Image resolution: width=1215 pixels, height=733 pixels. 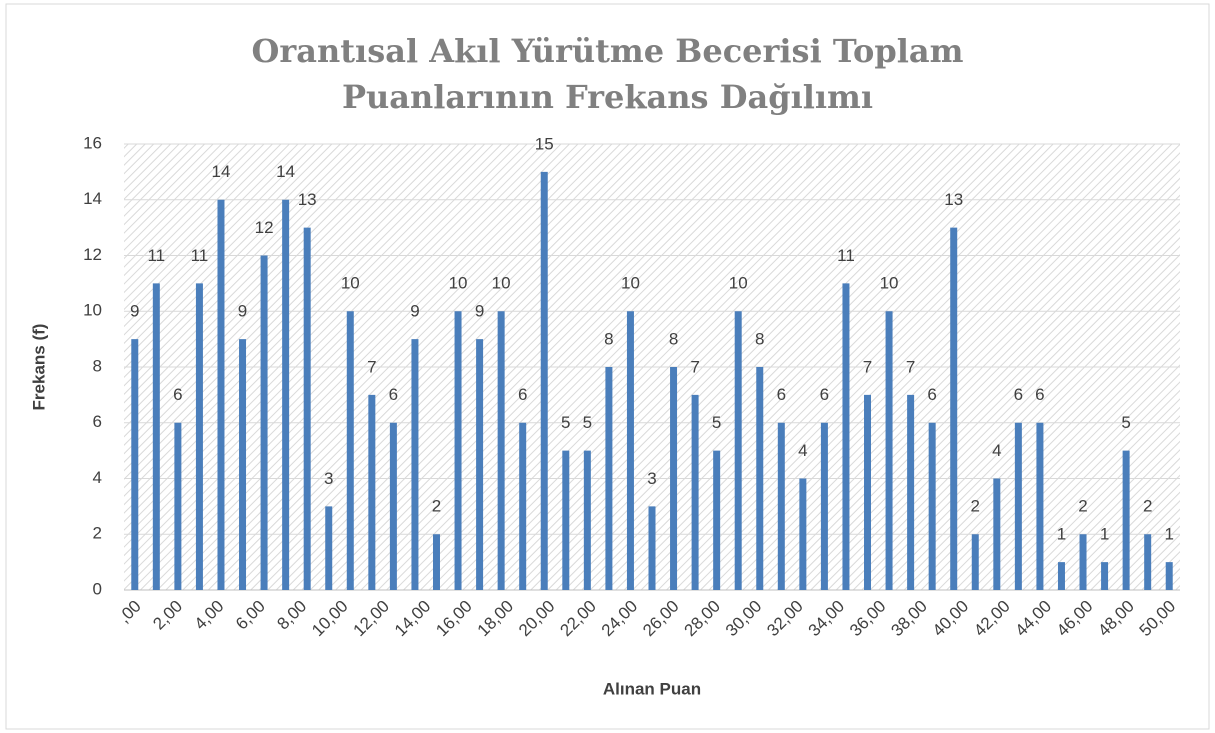 What do you see at coordinates (1158, 619) in the screenshot?
I see `x-tick-label: 50,00` at bounding box center [1158, 619].